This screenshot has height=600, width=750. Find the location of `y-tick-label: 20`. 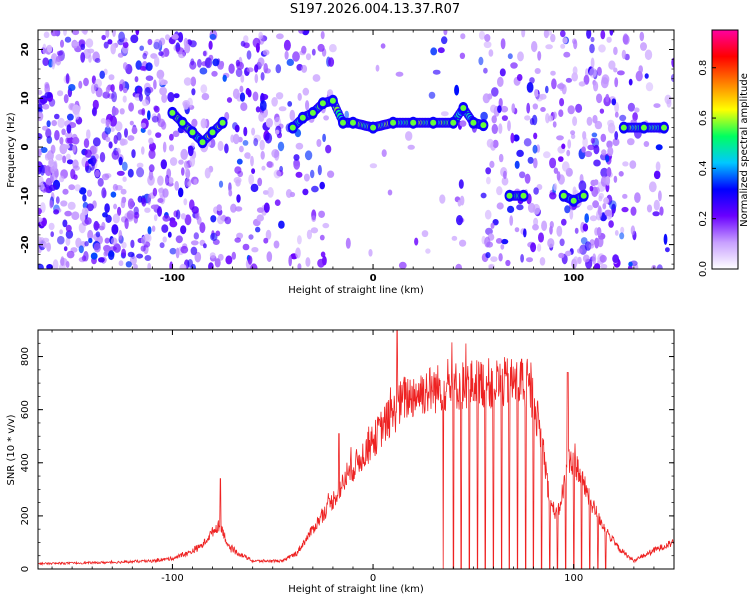

y-tick-label: 20 is located at coordinates (25, 50).